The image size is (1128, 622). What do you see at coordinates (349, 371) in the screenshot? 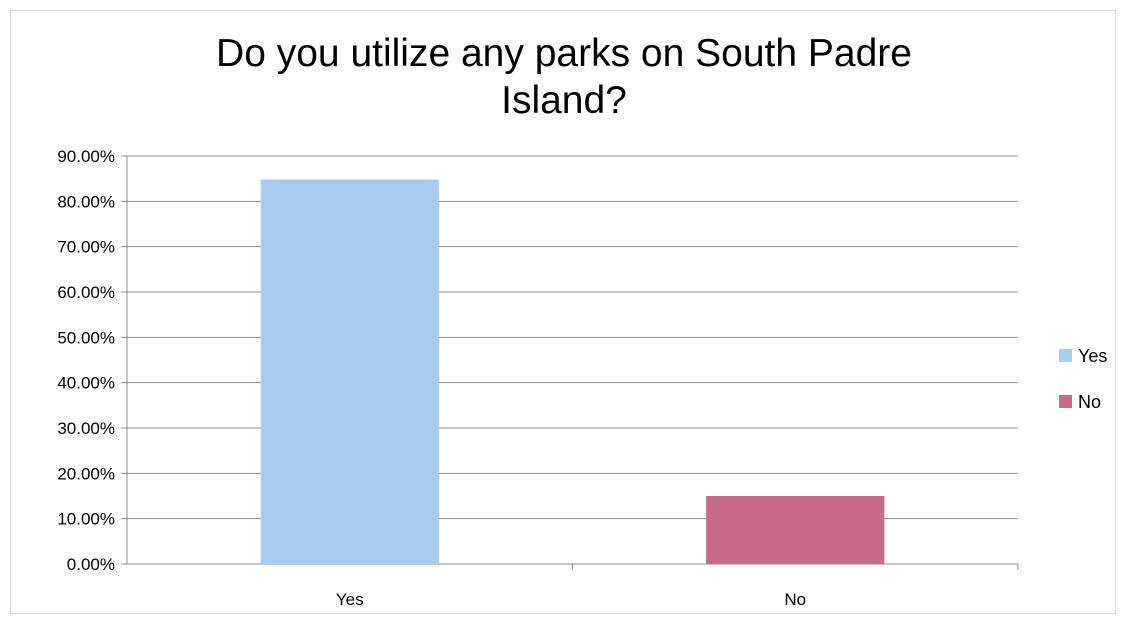
I see `bar-yes` at bounding box center [349, 371].